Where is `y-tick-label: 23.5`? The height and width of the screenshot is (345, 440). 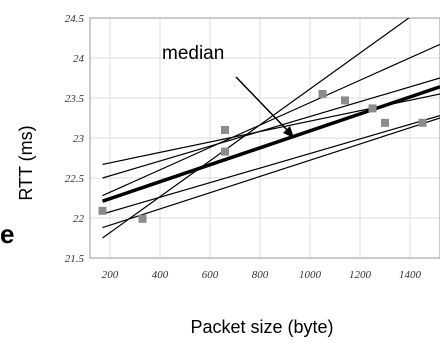
y-tick-label: 23.5 is located at coordinates (75, 99).